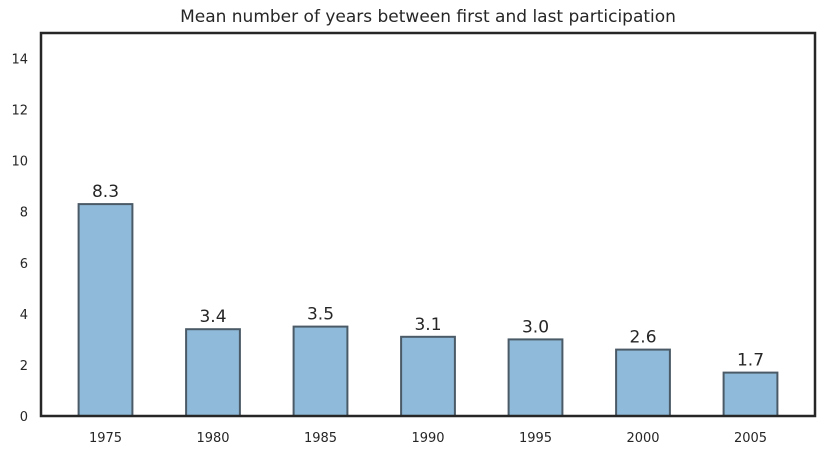 The width and height of the screenshot is (825, 454). What do you see at coordinates (105, 438) in the screenshot?
I see `x-tick-label-1975: 1975` at bounding box center [105, 438].